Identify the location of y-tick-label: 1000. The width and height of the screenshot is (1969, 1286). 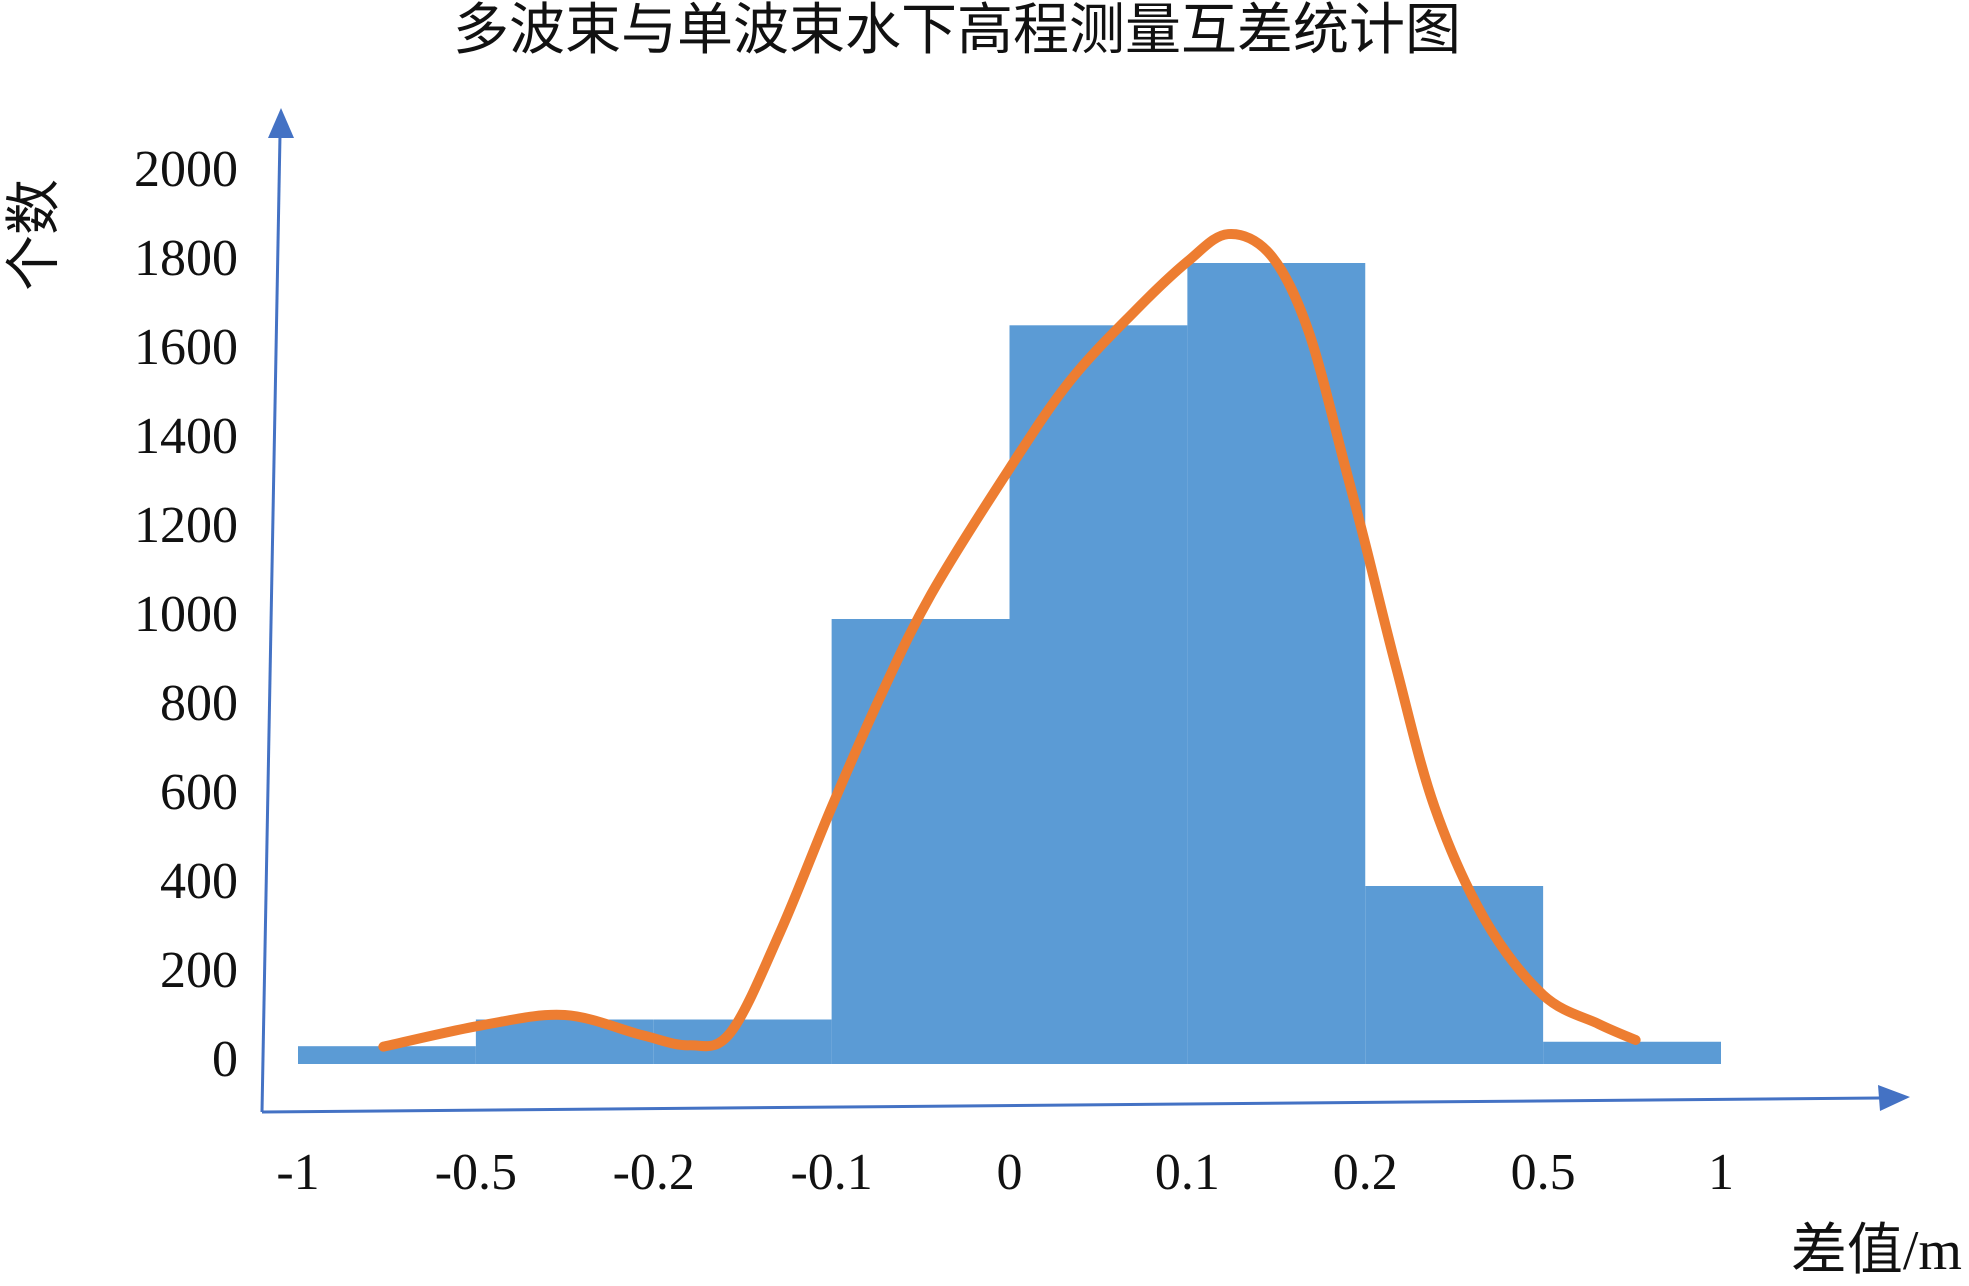
(186, 614).